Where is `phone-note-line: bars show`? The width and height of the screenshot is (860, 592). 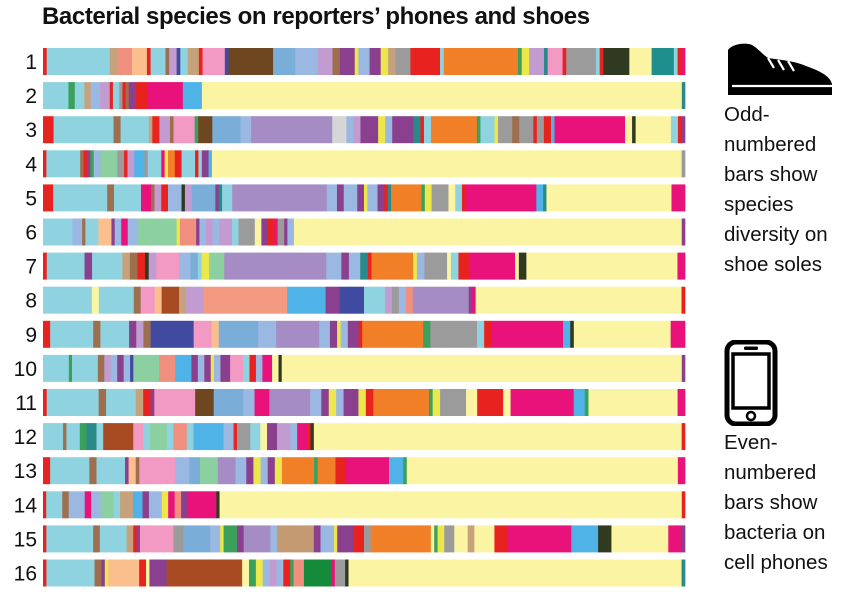 phone-note-line: bars show is located at coordinates (771, 502).